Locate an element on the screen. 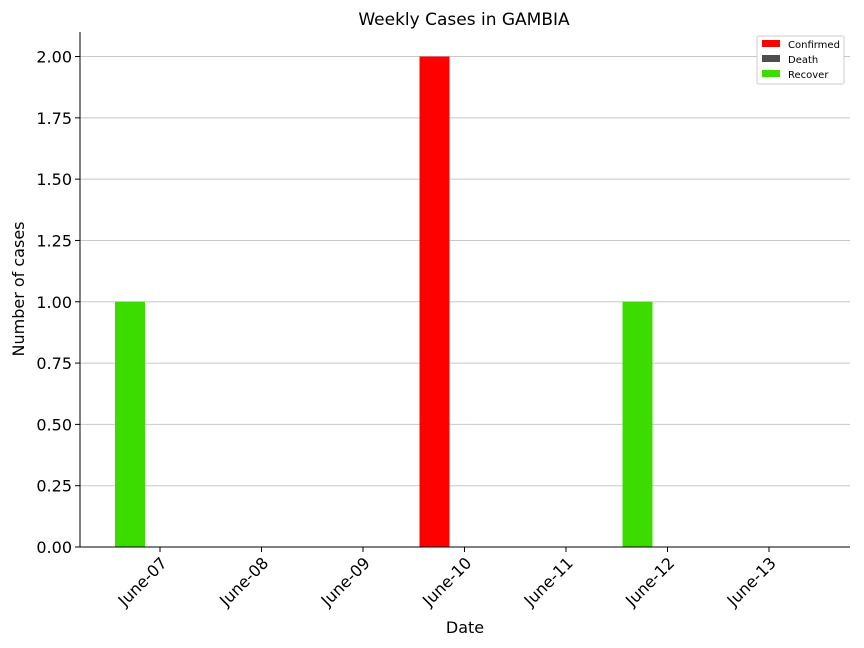 The width and height of the screenshot is (864, 648). chart-title: Weekly Cases in GAMBIA is located at coordinates (464, 20).